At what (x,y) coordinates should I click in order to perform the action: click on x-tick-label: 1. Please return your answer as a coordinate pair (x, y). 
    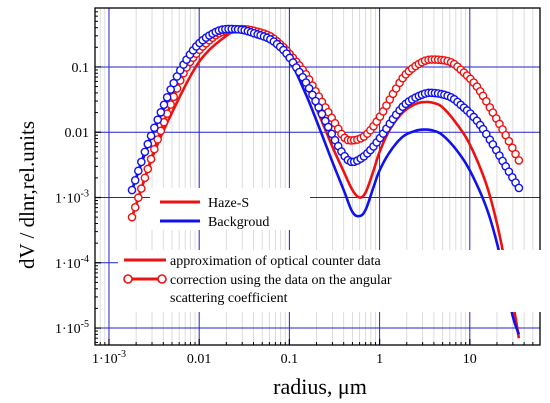
    Looking at the image, I should click on (379, 359).